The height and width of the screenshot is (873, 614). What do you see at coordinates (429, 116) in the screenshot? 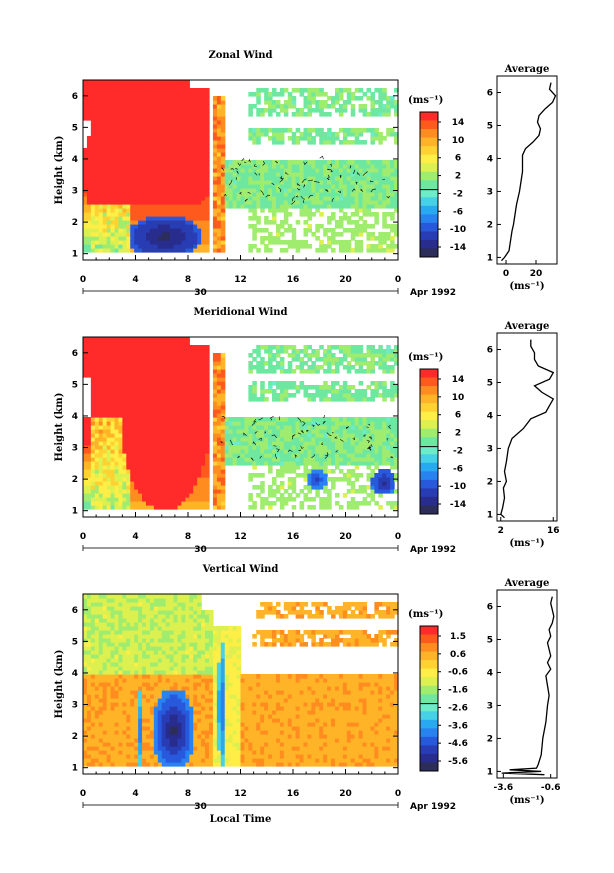
I see `colorbar-segment` at bounding box center [429, 116].